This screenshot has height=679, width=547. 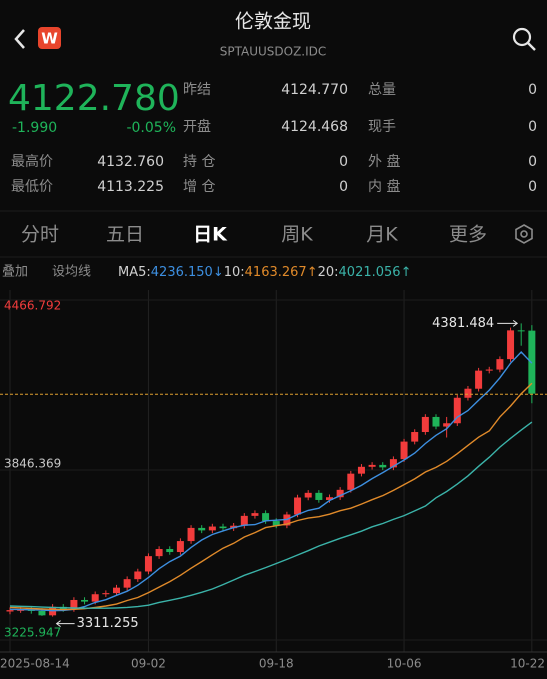 What do you see at coordinates (197, 126) in the screenshot?
I see `stat-label: 开盘` at bounding box center [197, 126].